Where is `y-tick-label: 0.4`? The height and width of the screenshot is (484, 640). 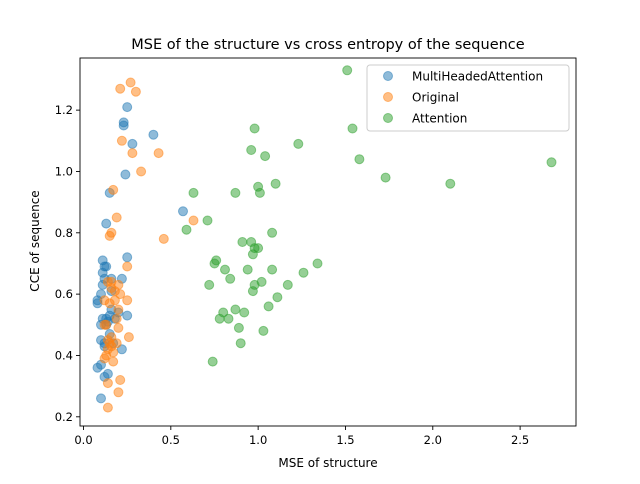 y-tick-label: 0.4 is located at coordinates (64, 355).